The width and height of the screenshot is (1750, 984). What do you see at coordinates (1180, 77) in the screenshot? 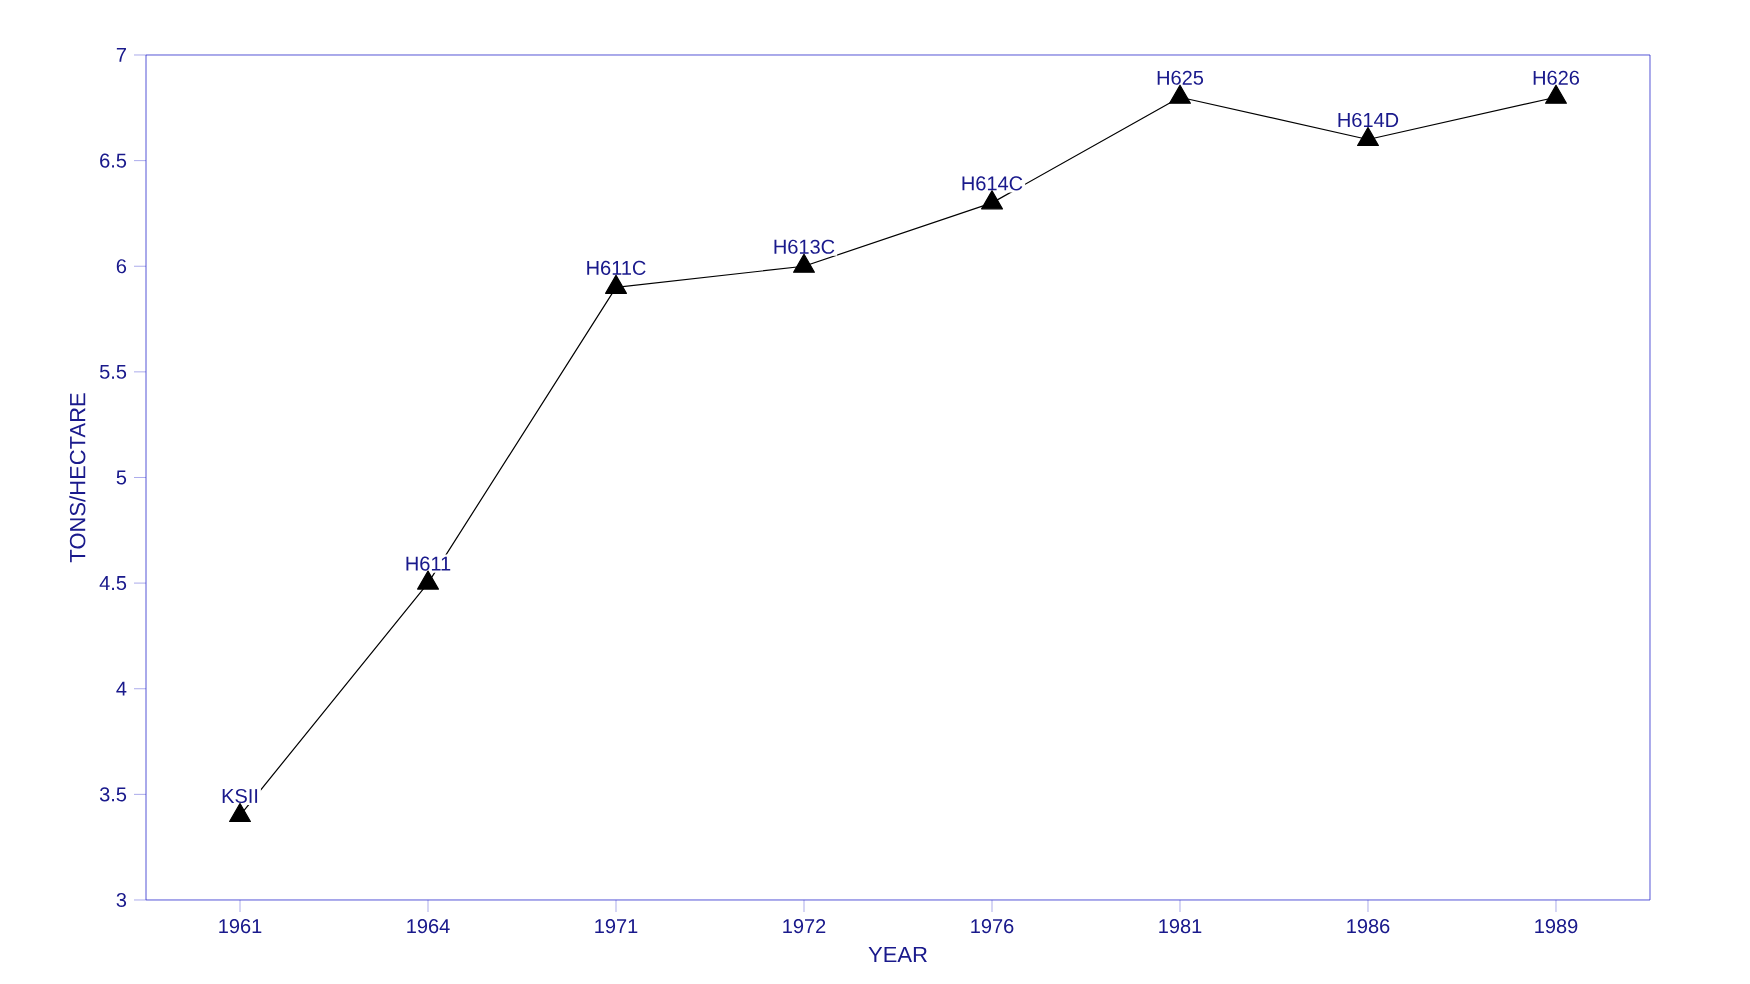
I see `annotation: H625` at bounding box center [1180, 77].